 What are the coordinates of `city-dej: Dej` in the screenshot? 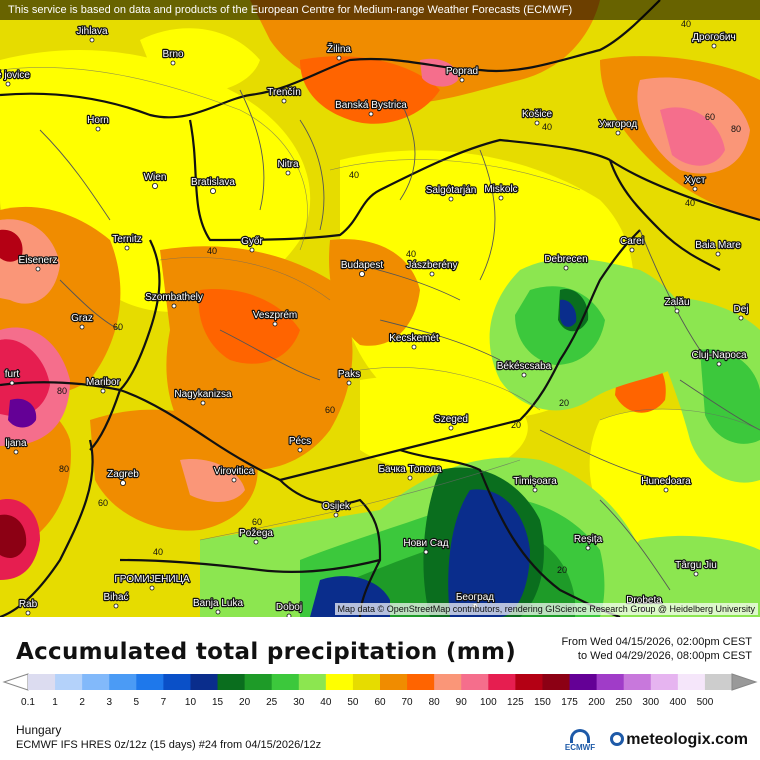 It's located at (741, 312).